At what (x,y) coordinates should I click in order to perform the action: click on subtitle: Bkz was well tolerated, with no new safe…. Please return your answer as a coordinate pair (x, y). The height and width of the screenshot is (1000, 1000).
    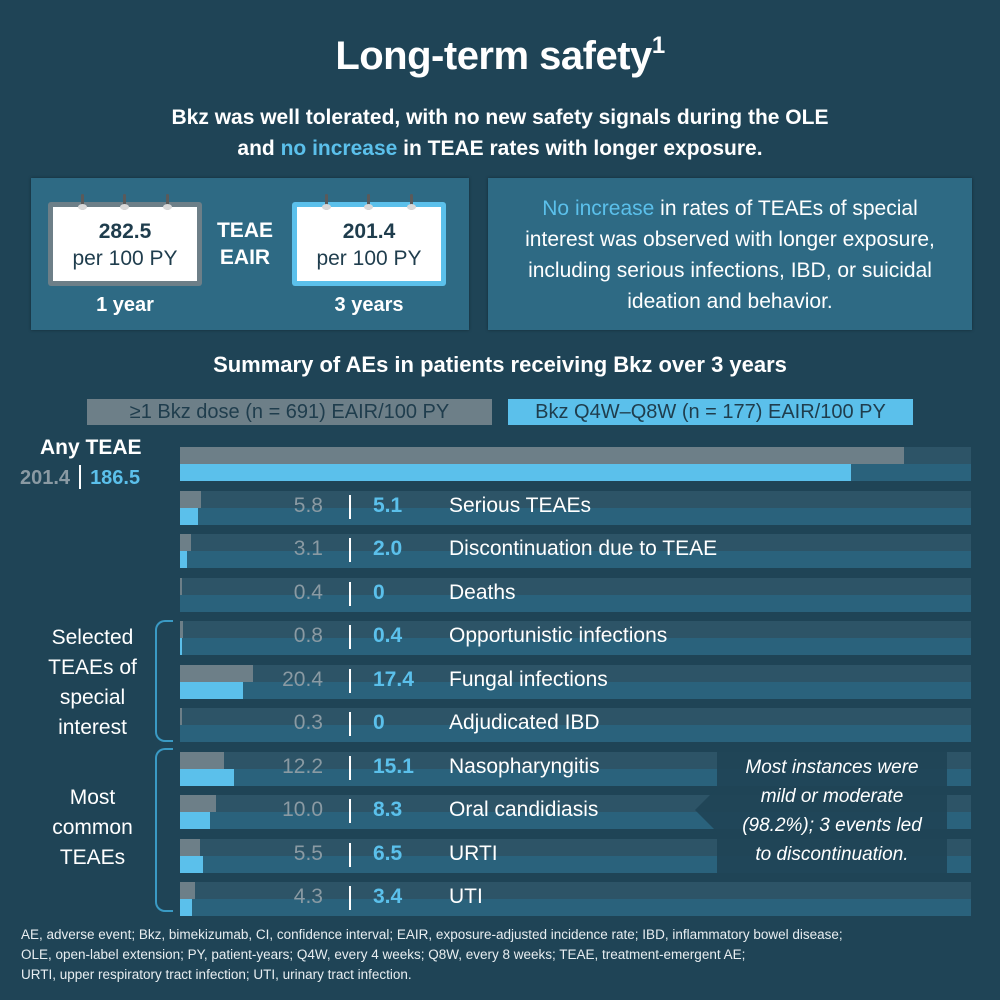
    Looking at the image, I should click on (500, 133).